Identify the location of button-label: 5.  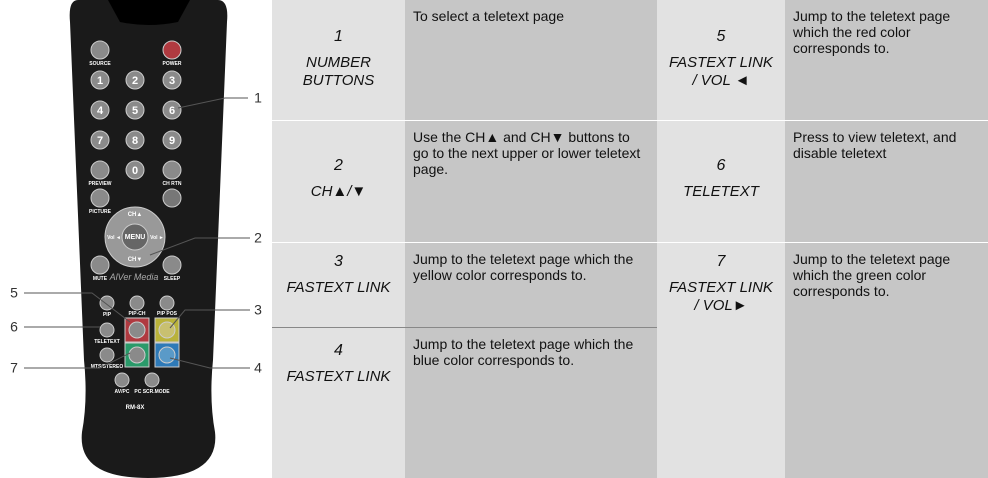
(135, 111).